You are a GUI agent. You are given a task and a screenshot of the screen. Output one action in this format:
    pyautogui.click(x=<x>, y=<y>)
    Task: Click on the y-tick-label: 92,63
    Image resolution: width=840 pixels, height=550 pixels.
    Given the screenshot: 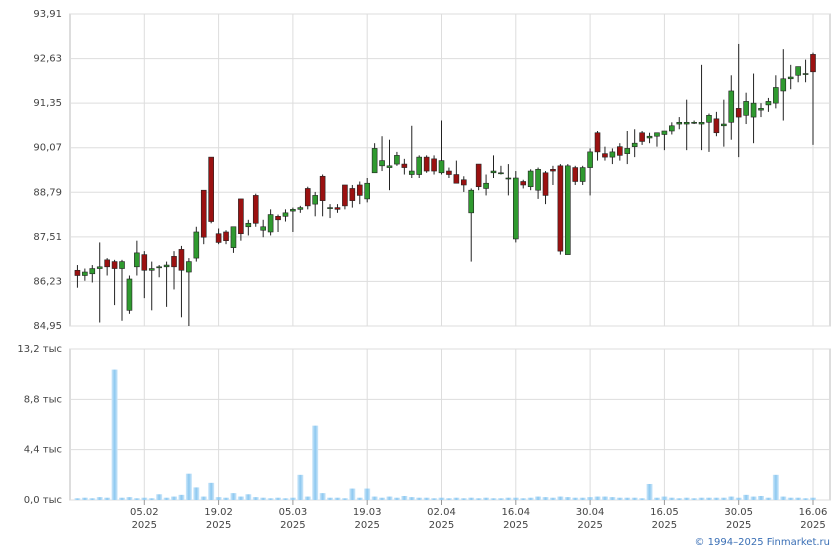 What is the action you would take?
    pyautogui.click(x=47, y=59)
    